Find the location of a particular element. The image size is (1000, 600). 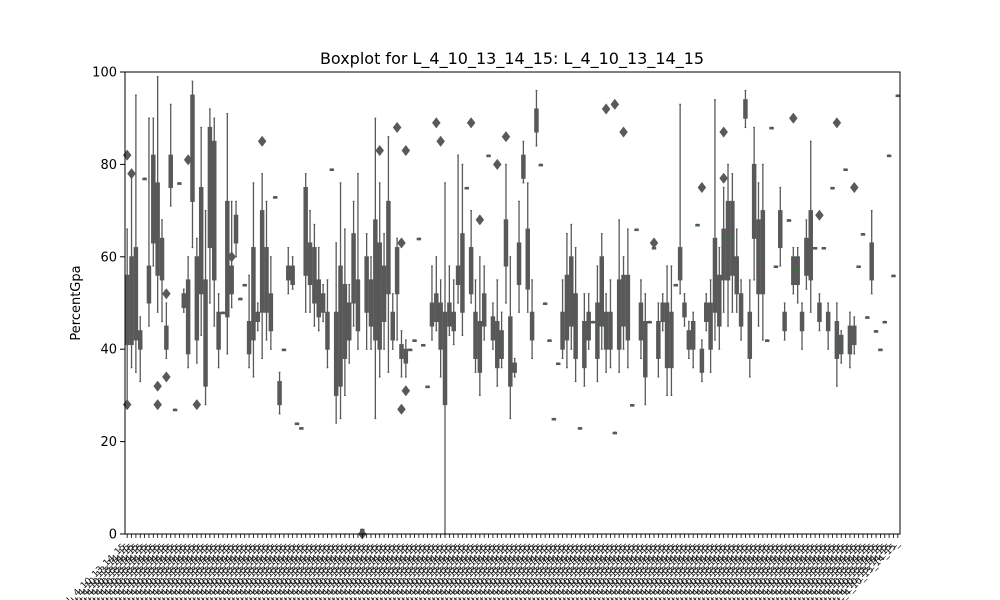

y-tick-label: 80 is located at coordinates (108, 165).